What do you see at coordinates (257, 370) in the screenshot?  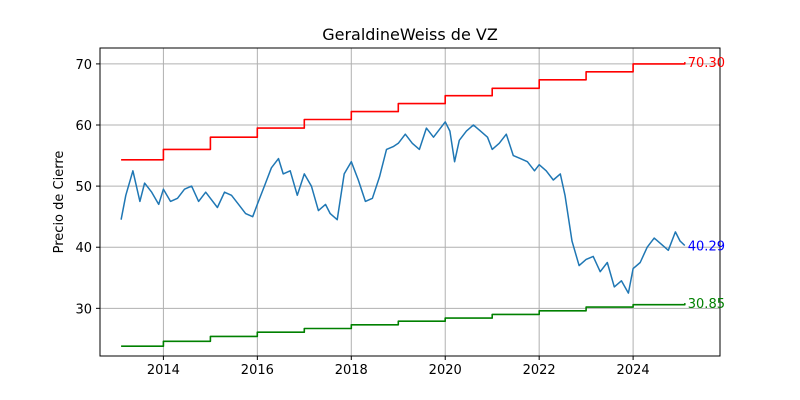 I see `x-tick-label: 2016` at bounding box center [257, 370].